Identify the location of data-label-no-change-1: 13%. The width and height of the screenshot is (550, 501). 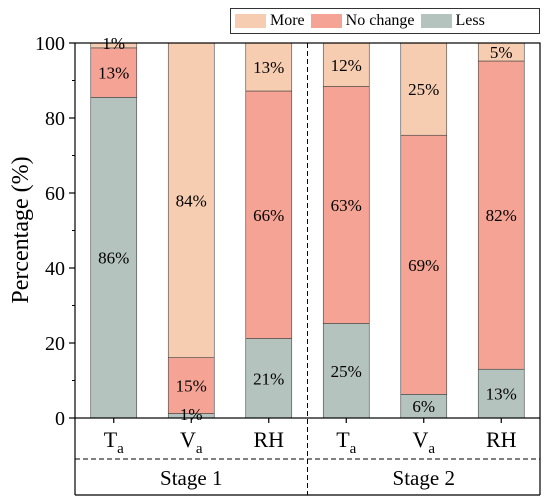
(113, 73).